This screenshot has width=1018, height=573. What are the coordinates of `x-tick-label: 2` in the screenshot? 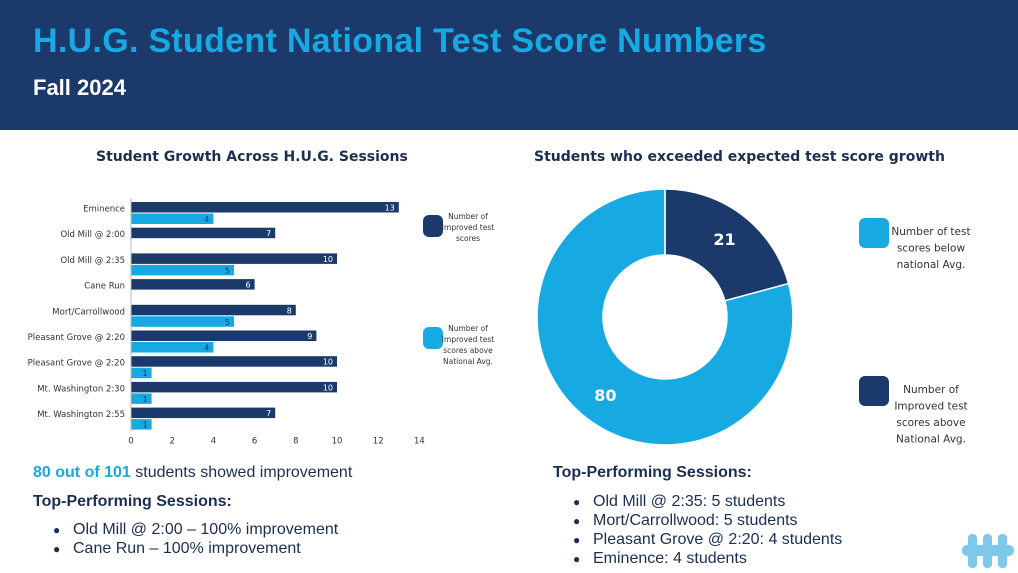 It's located at (171, 441).